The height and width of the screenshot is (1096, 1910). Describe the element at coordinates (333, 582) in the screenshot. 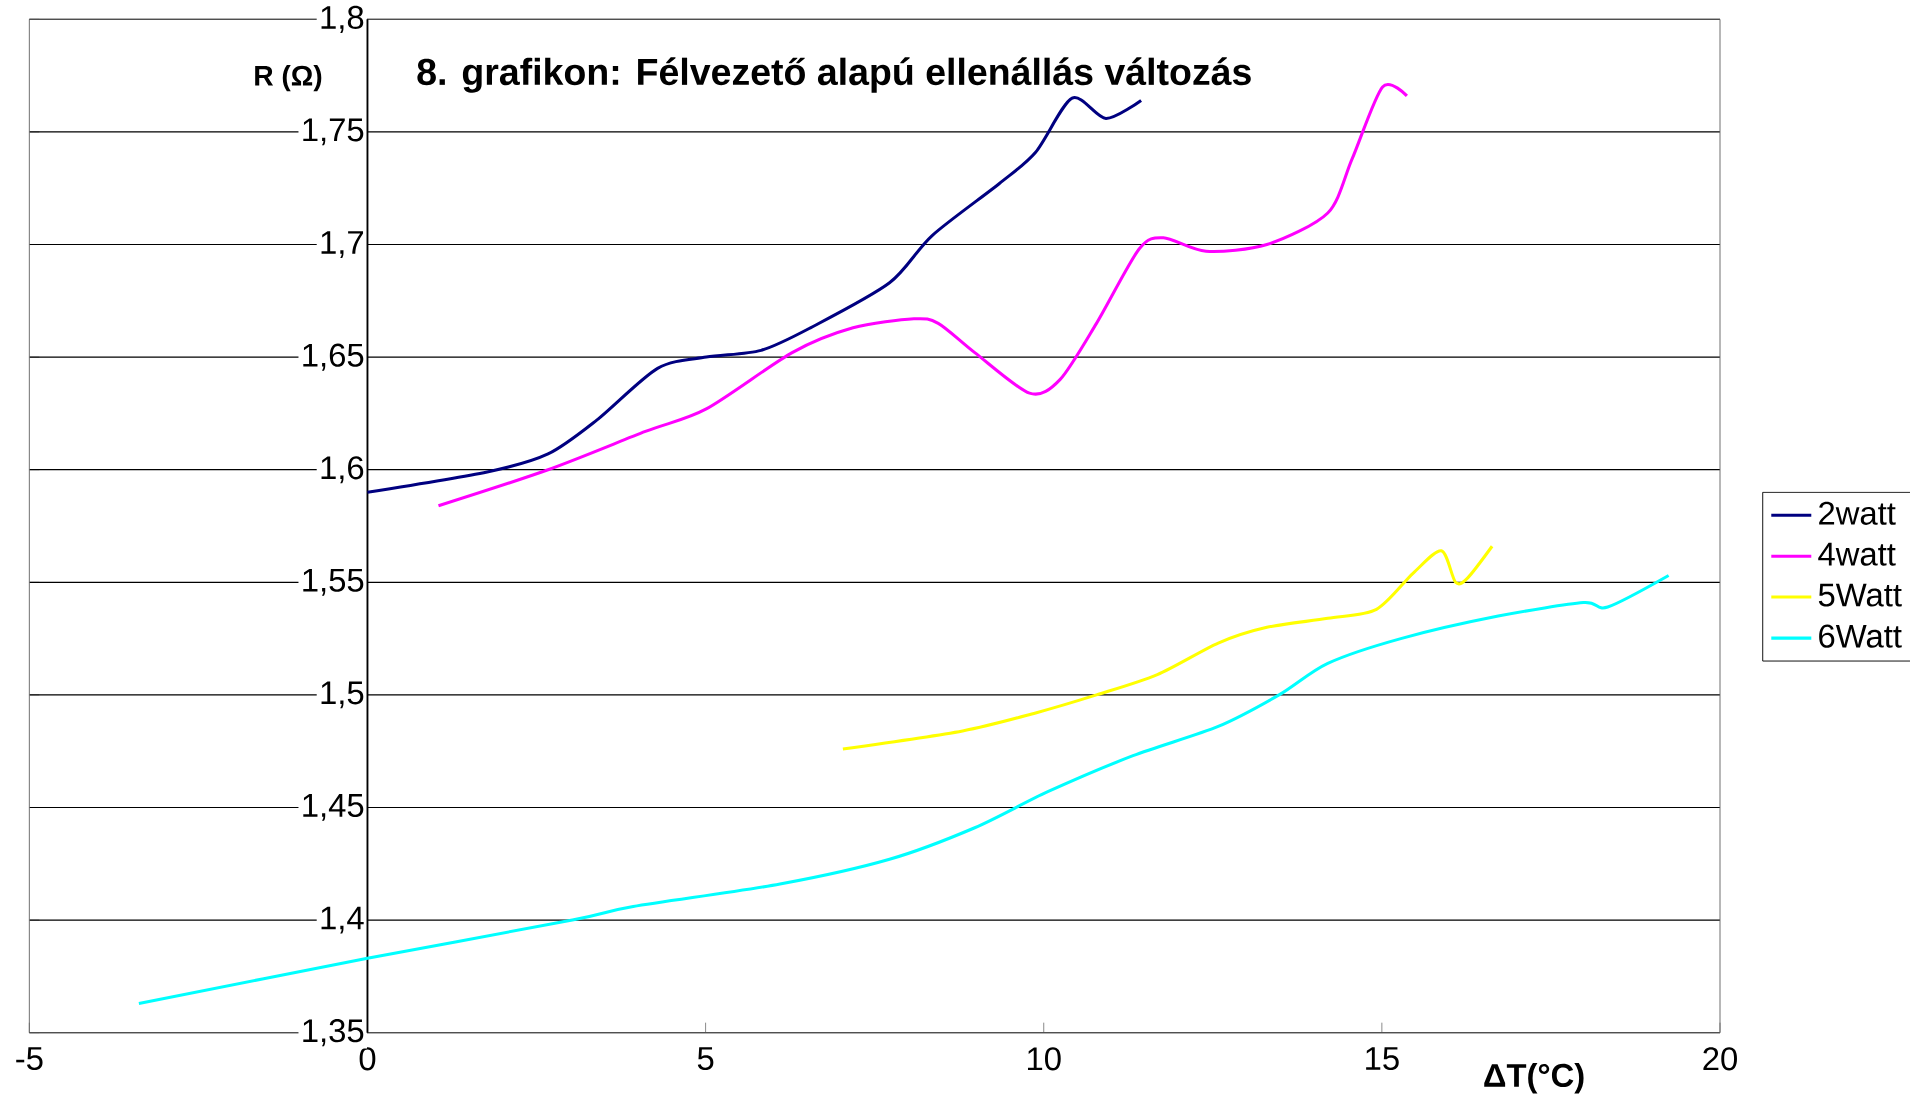

I see `y-tick-label: 1,55` at that location.